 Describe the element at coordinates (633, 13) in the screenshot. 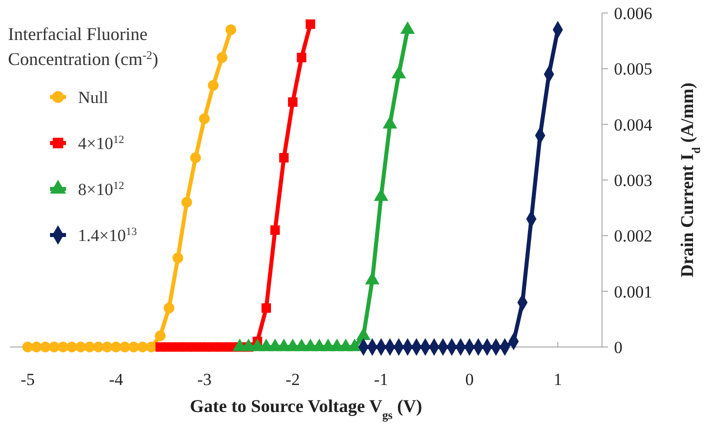

I see `y-tick-label: 0.006` at that location.